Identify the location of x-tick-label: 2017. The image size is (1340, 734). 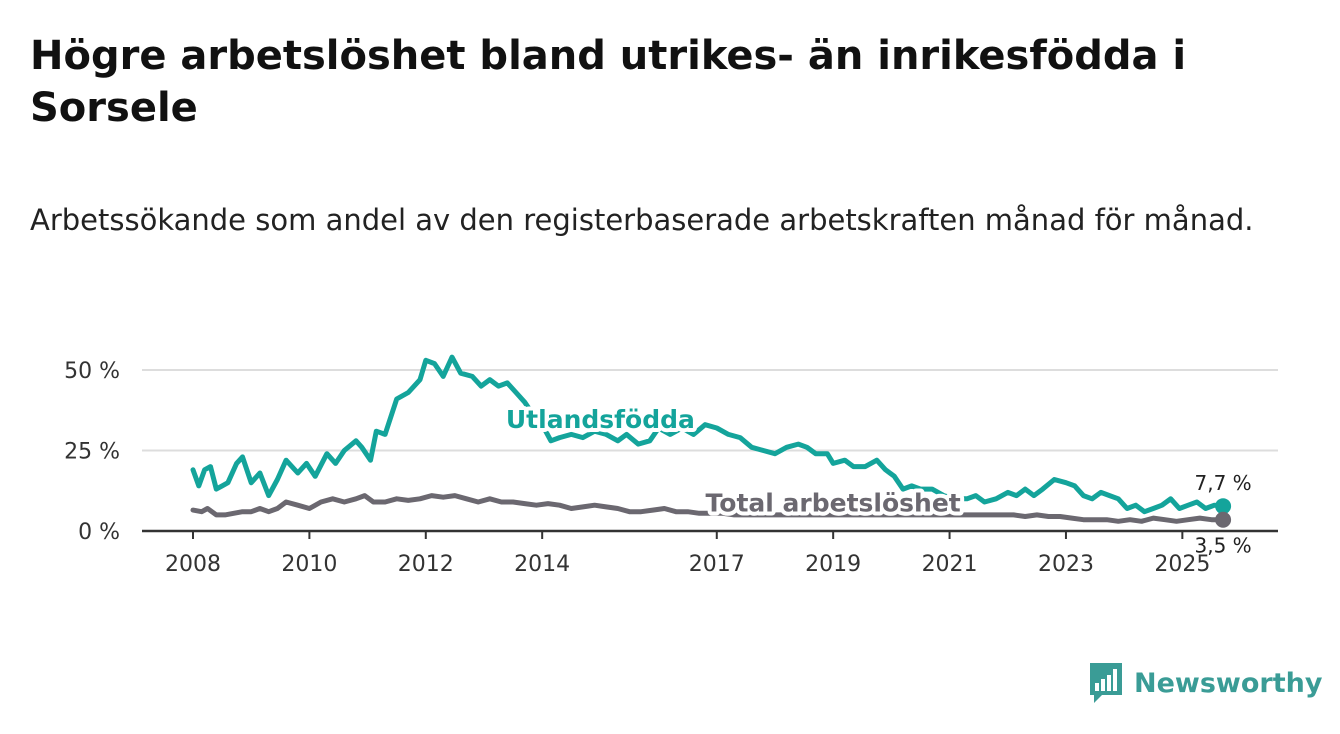
(717, 564).